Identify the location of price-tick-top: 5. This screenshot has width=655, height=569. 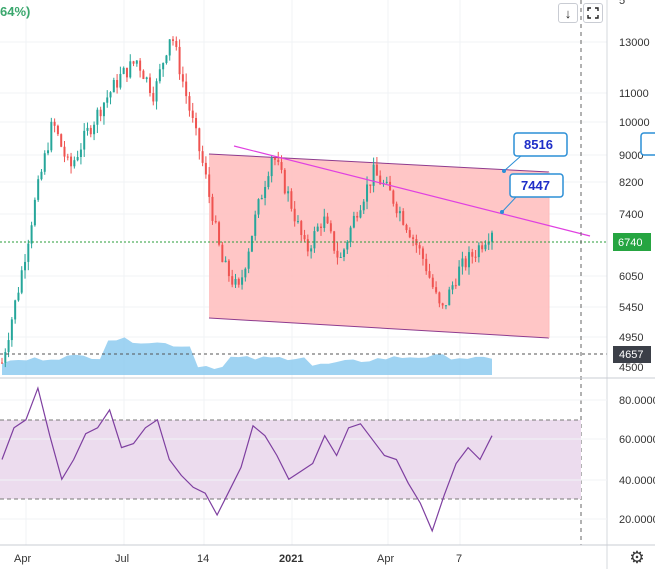
(622, 3).